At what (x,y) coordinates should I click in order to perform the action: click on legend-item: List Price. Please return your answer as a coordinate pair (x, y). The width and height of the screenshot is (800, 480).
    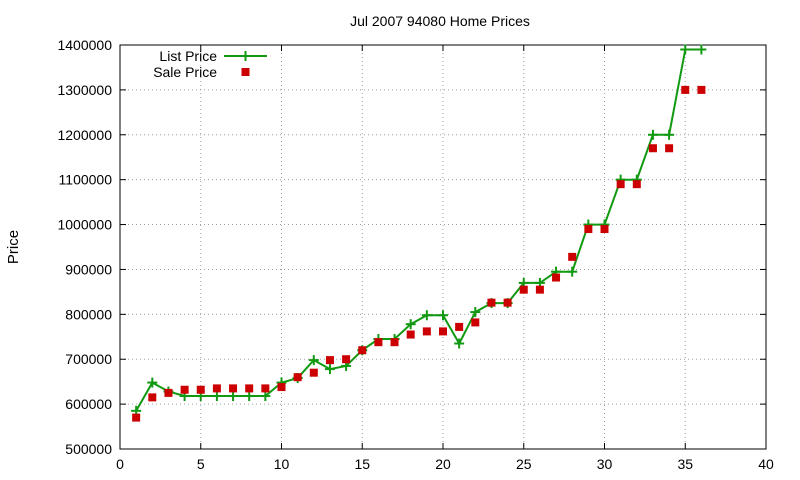
    Looking at the image, I should click on (213, 56).